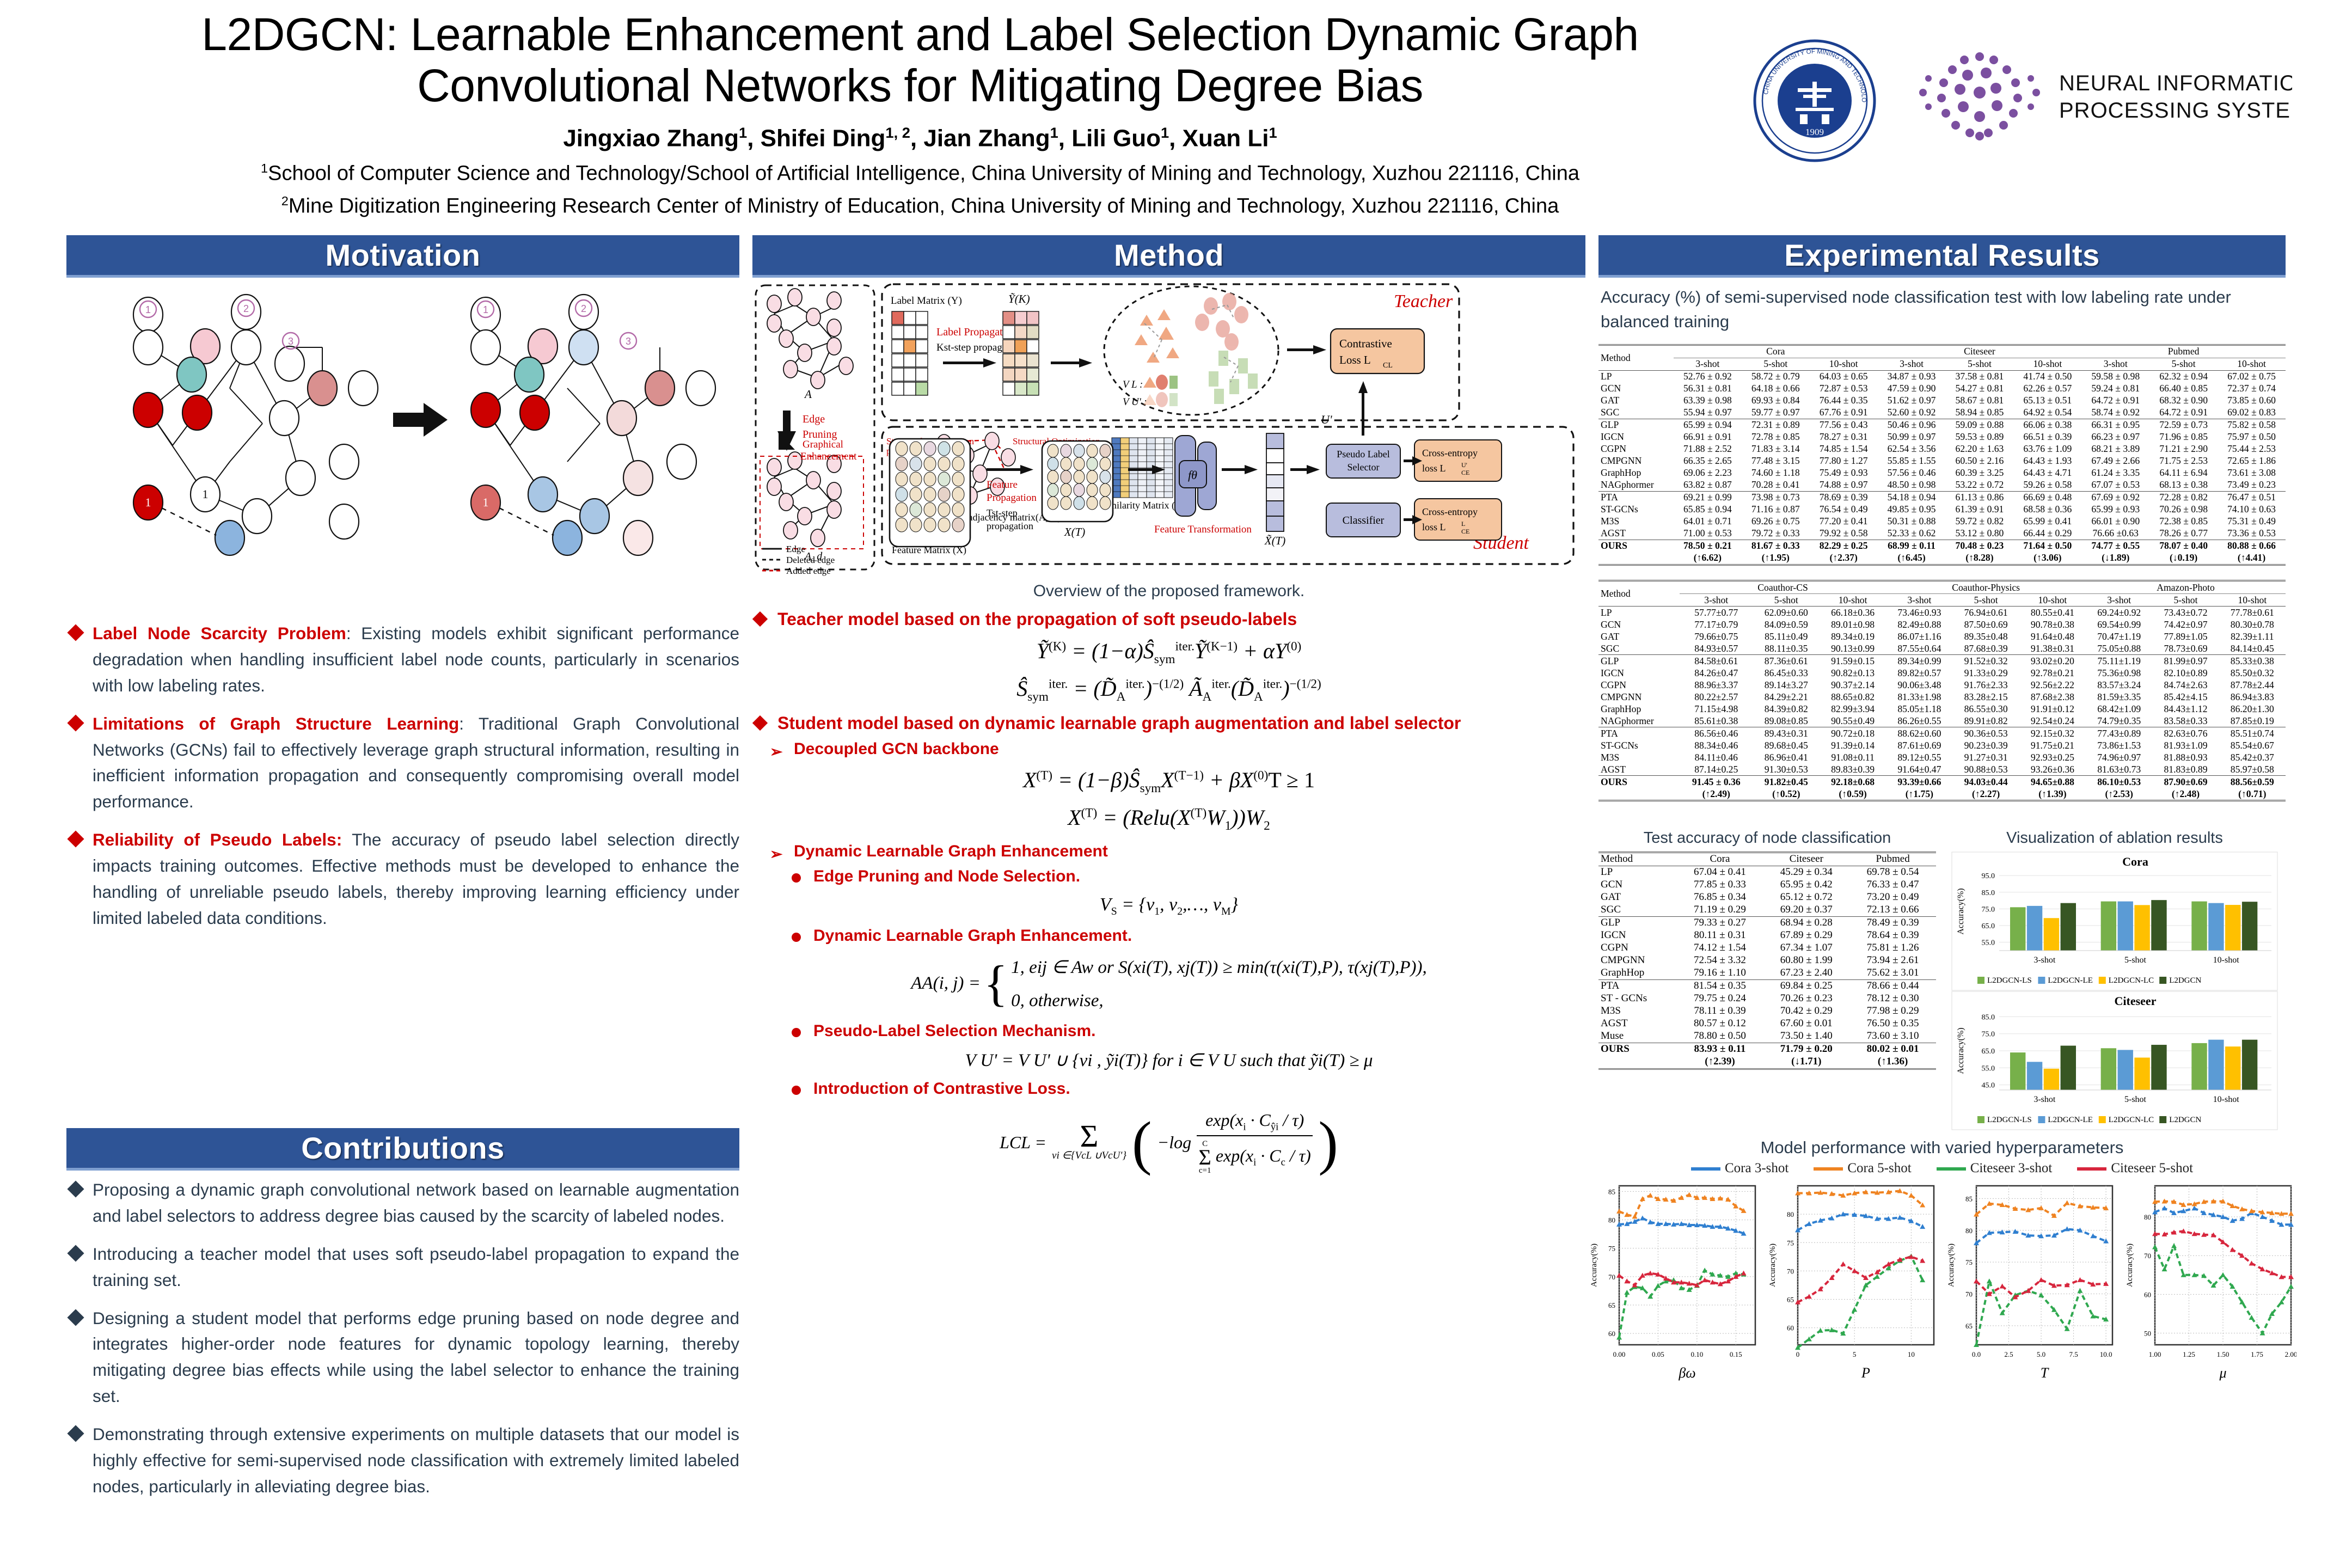  What do you see at coordinates (1707, 400) in the screenshot?
I see `table-cell-value: 63.39 ± 0.98` at bounding box center [1707, 400].